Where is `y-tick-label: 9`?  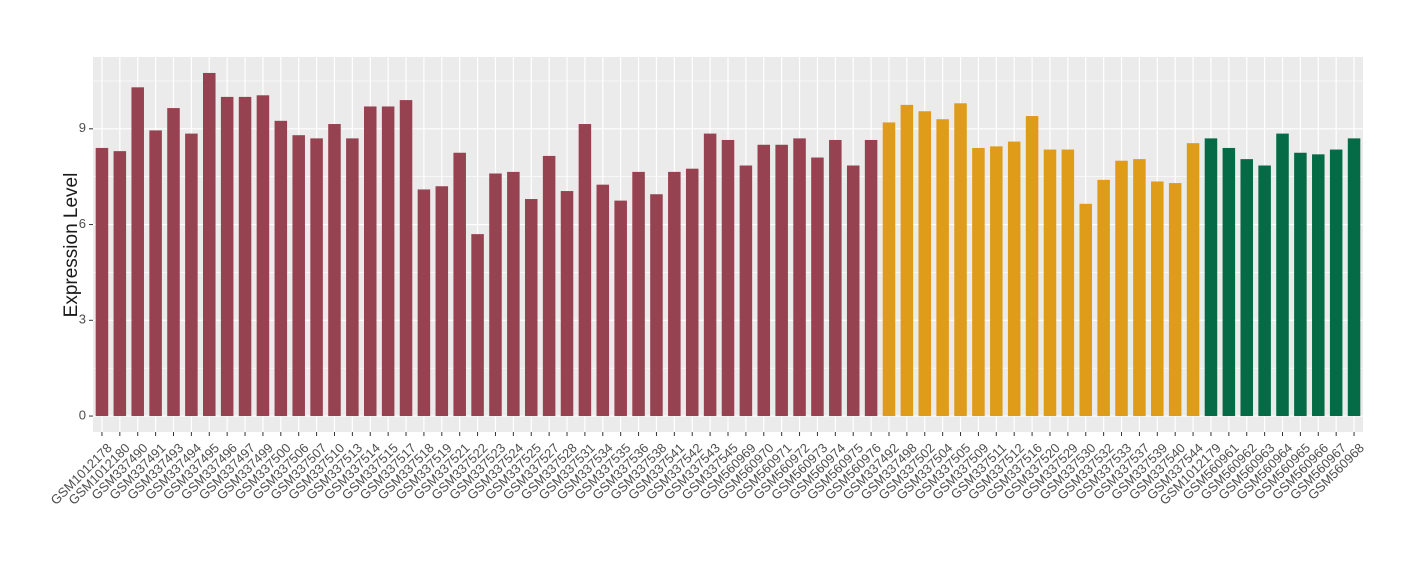 y-tick-label: 9 is located at coordinates (82, 127).